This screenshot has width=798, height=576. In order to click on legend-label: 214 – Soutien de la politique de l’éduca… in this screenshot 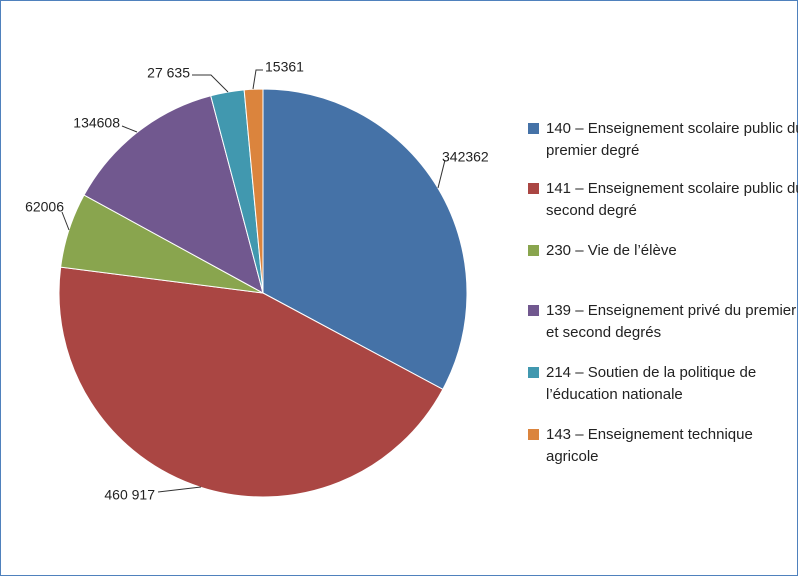, I will do `click(651, 383)`.